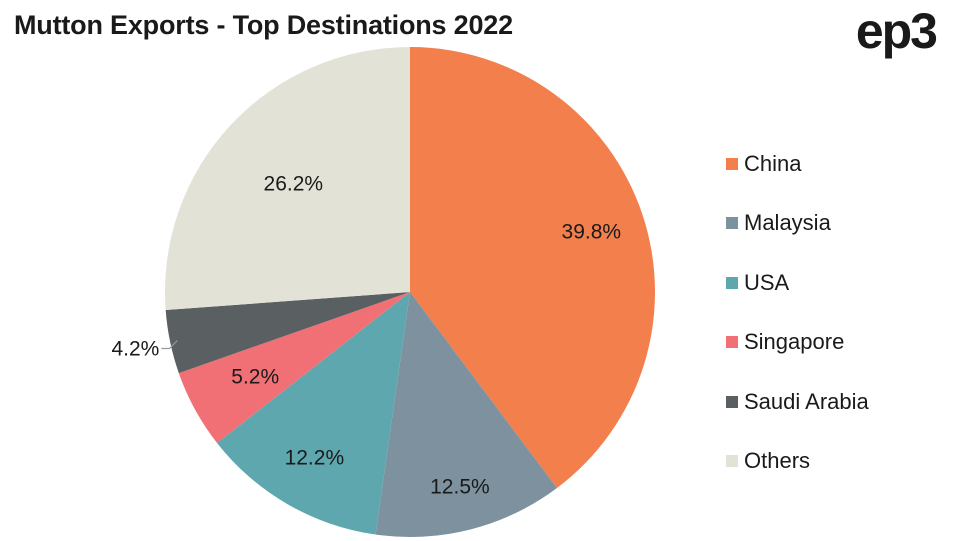 The height and width of the screenshot is (541, 962). I want to click on slice-label-malaysia: 12.5%, so click(460, 487).